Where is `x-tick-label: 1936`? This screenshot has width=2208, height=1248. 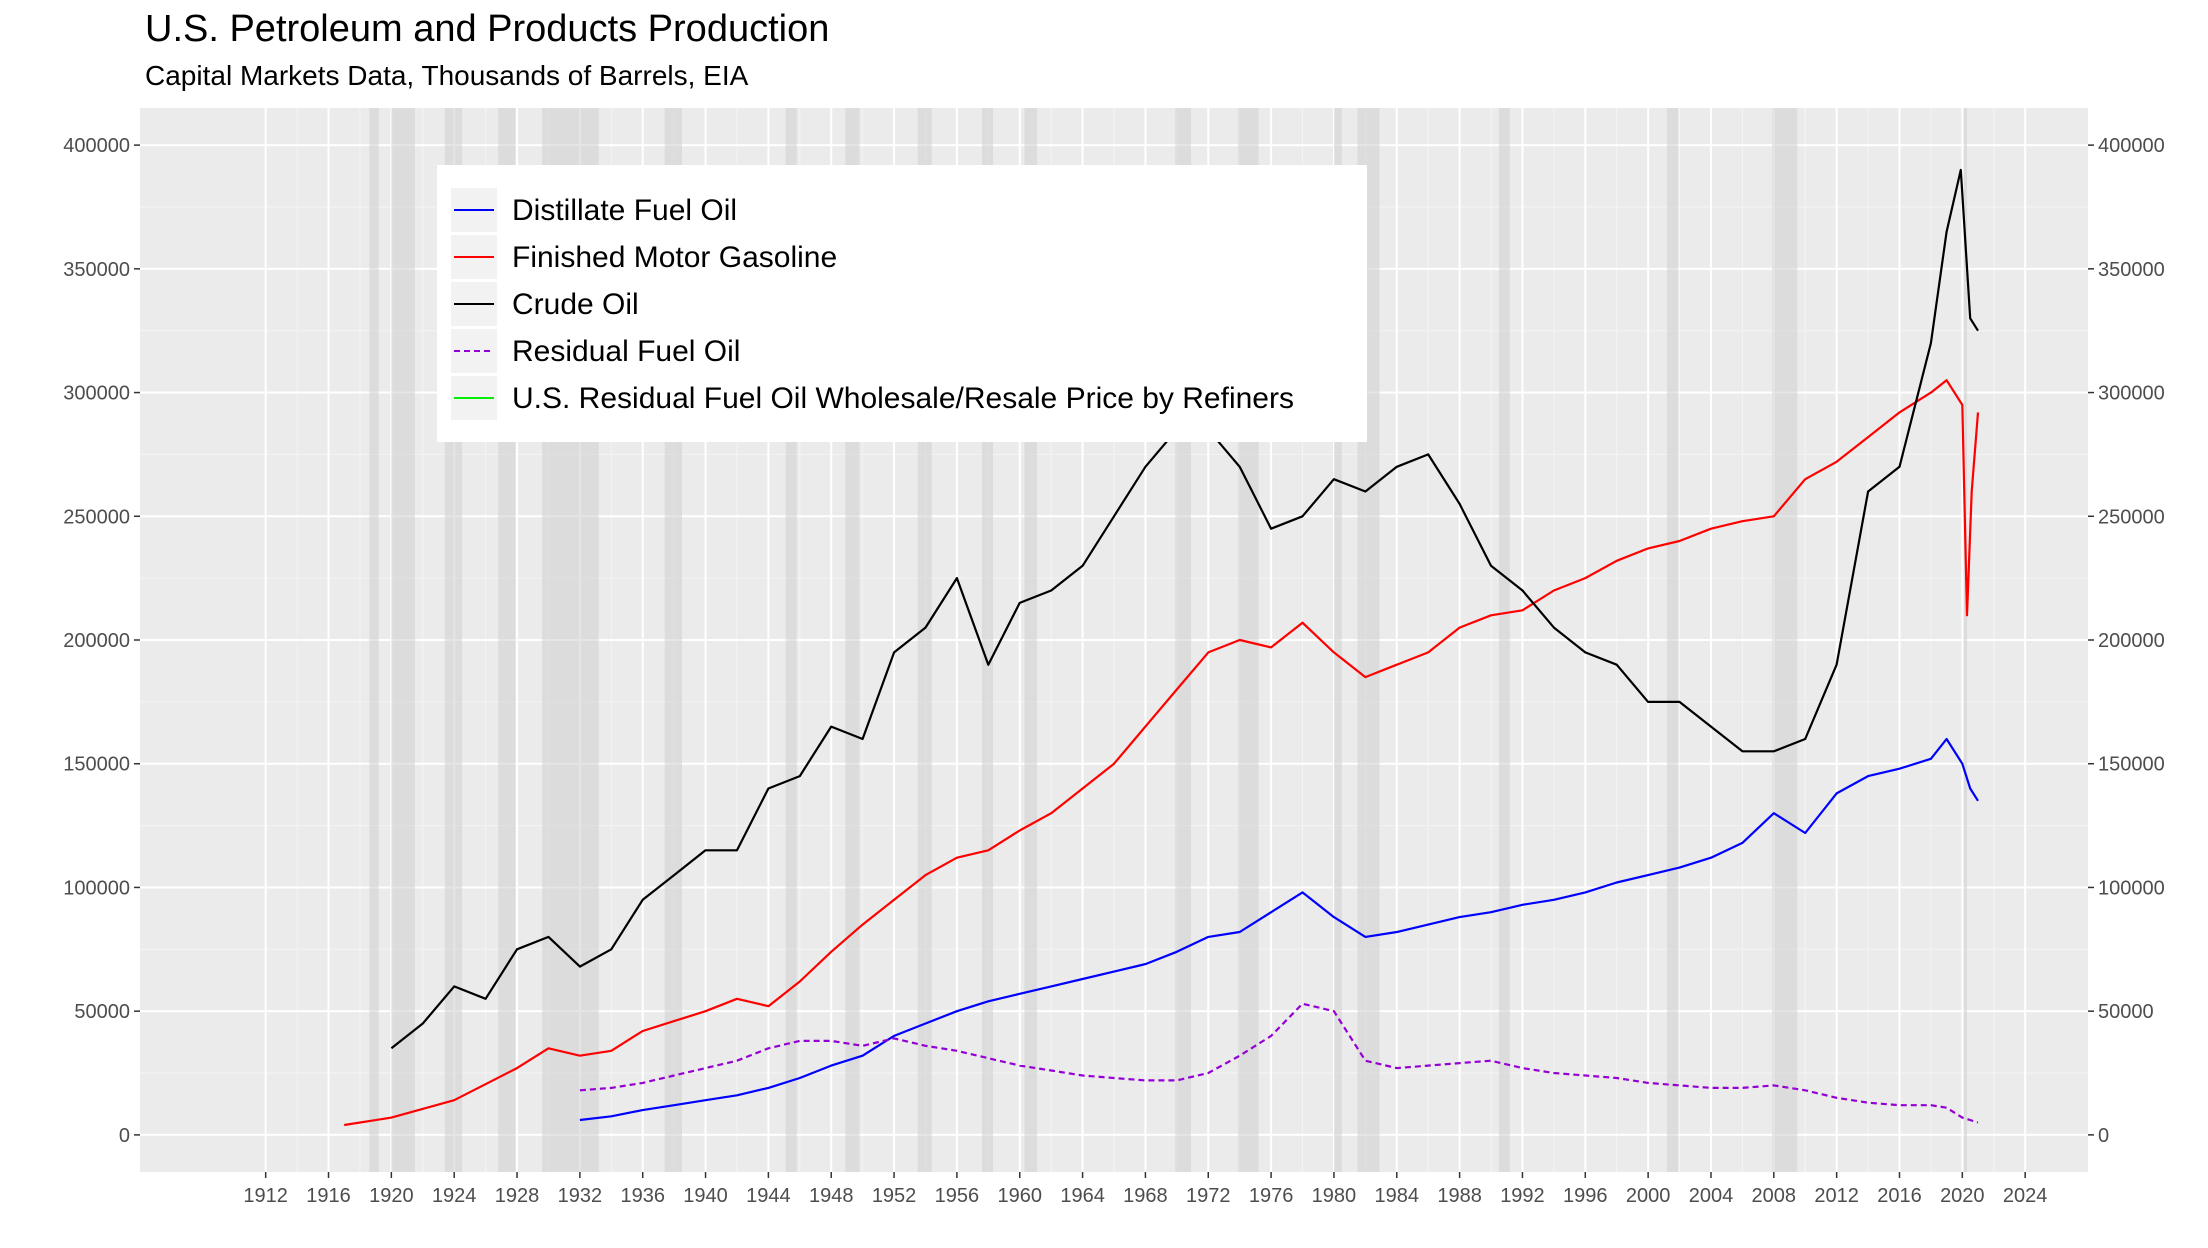
x-tick-label: 1936 is located at coordinates (642, 1196).